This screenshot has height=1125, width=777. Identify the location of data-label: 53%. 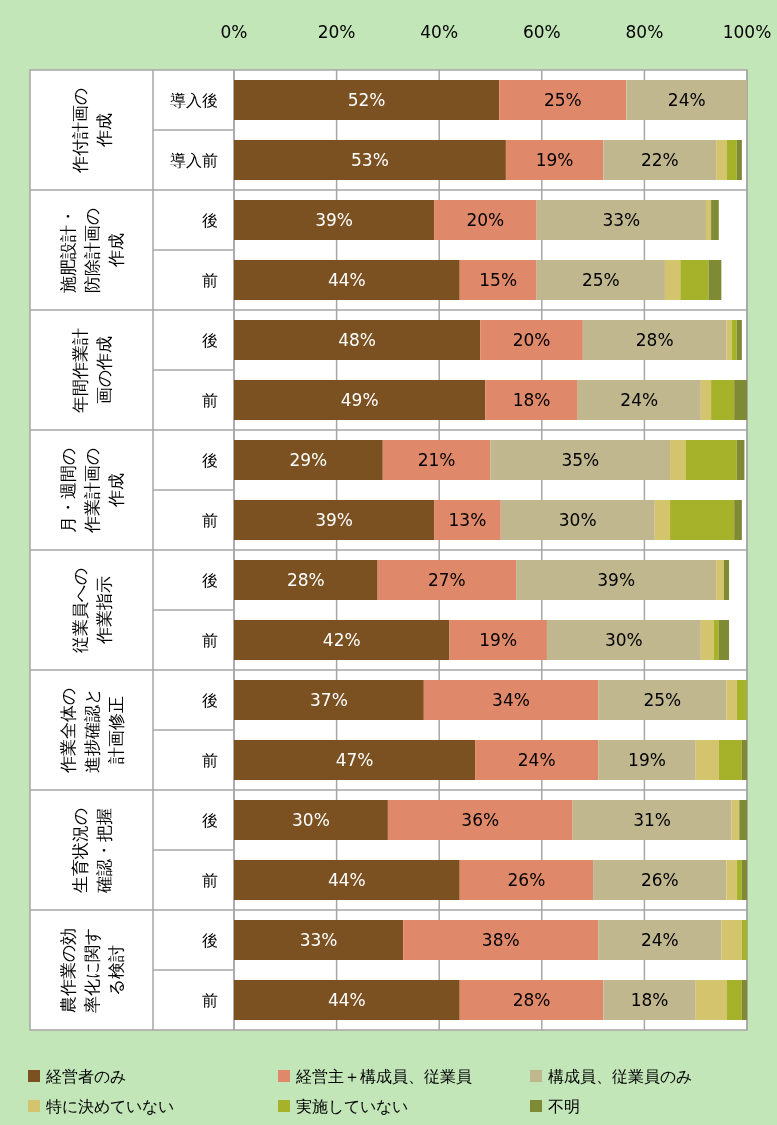
(370, 160).